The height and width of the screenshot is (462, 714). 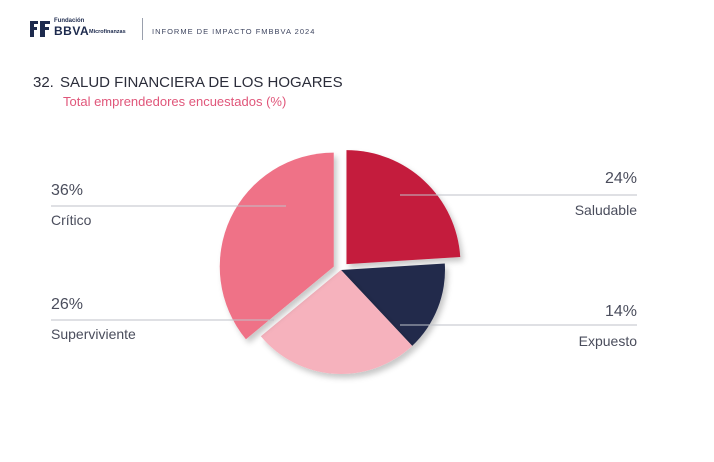 What do you see at coordinates (606, 210) in the screenshot?
I see `slice-name-label: Saludable` at bounding box center [606, 210].